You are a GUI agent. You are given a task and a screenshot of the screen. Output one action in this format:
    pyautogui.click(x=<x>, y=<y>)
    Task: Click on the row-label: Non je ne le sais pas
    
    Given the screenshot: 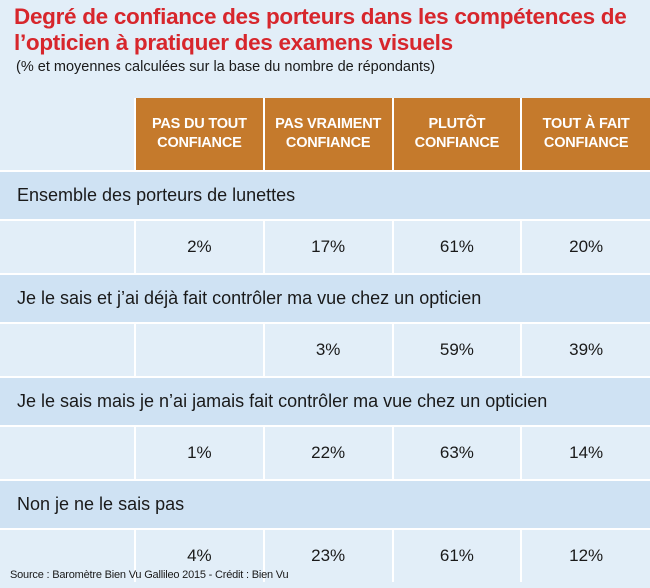 What is the action you would take?
    pyautogui.click(x=325, y=504)
    